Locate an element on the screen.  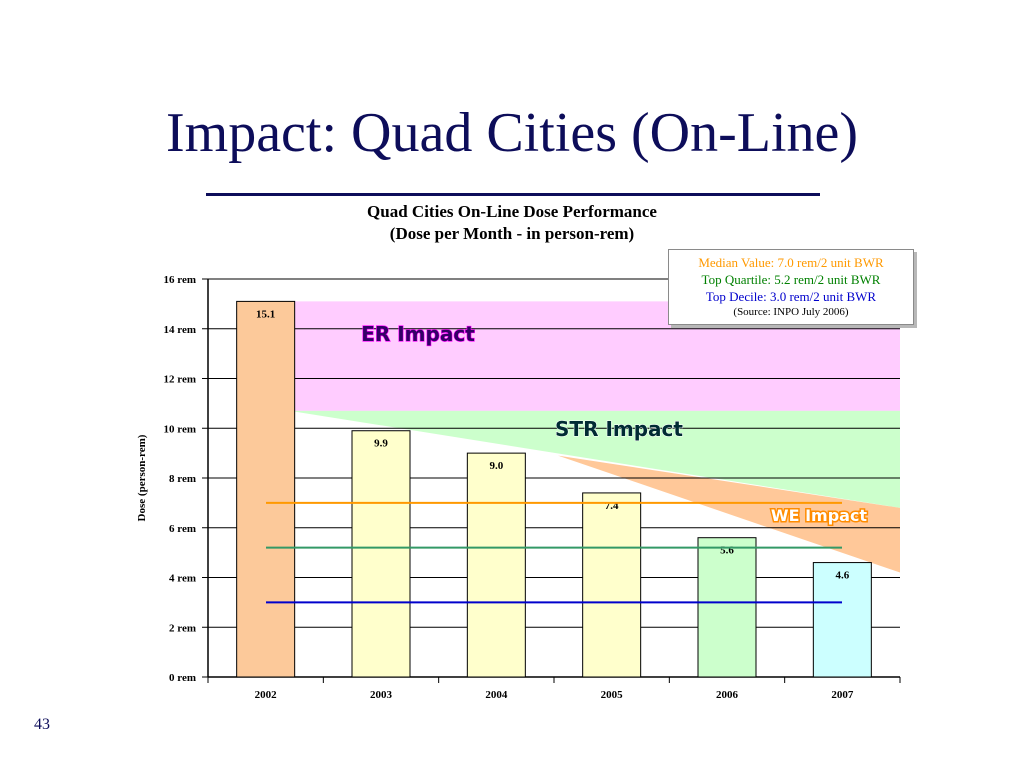
str-impact-band is located at coordinates (595, 459).